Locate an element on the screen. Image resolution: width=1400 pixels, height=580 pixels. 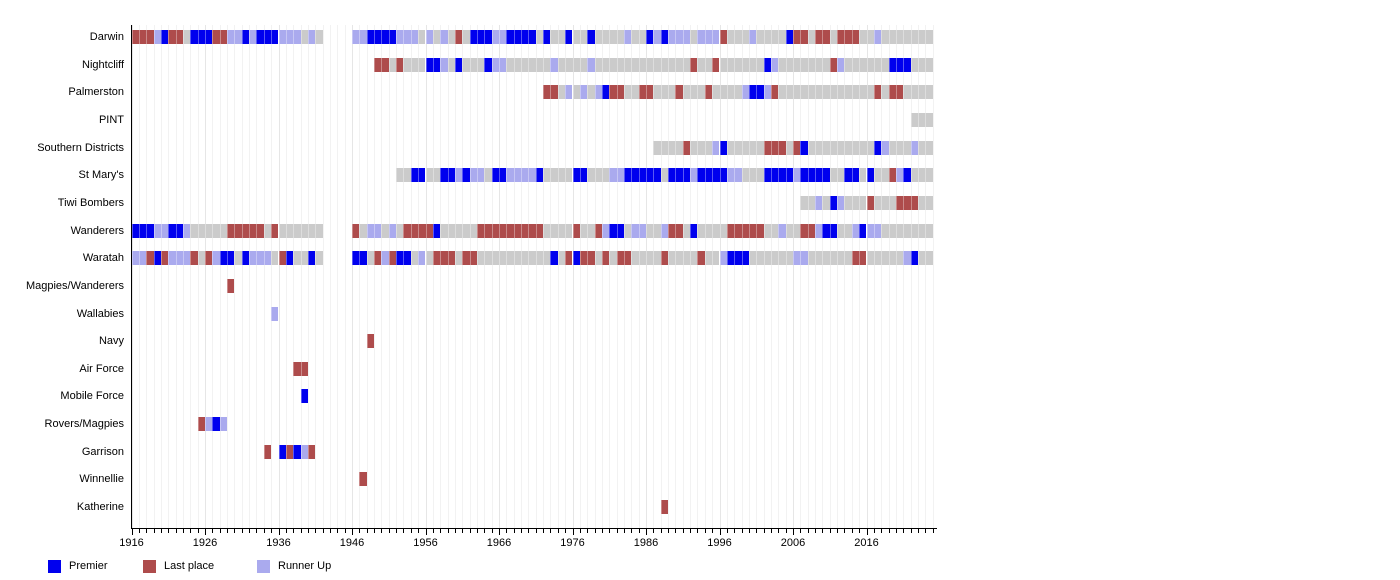
axis-year-label: 1936 is located at coordinates (278, 543).